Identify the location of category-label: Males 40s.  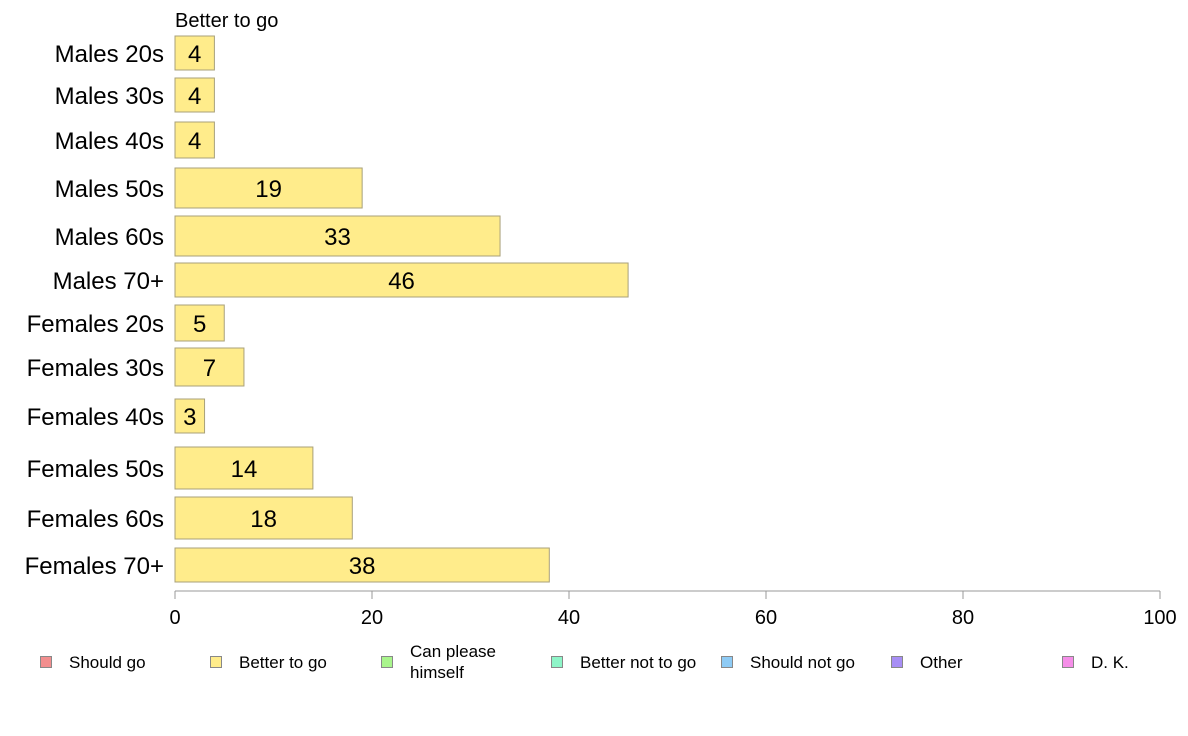
(109, 141).